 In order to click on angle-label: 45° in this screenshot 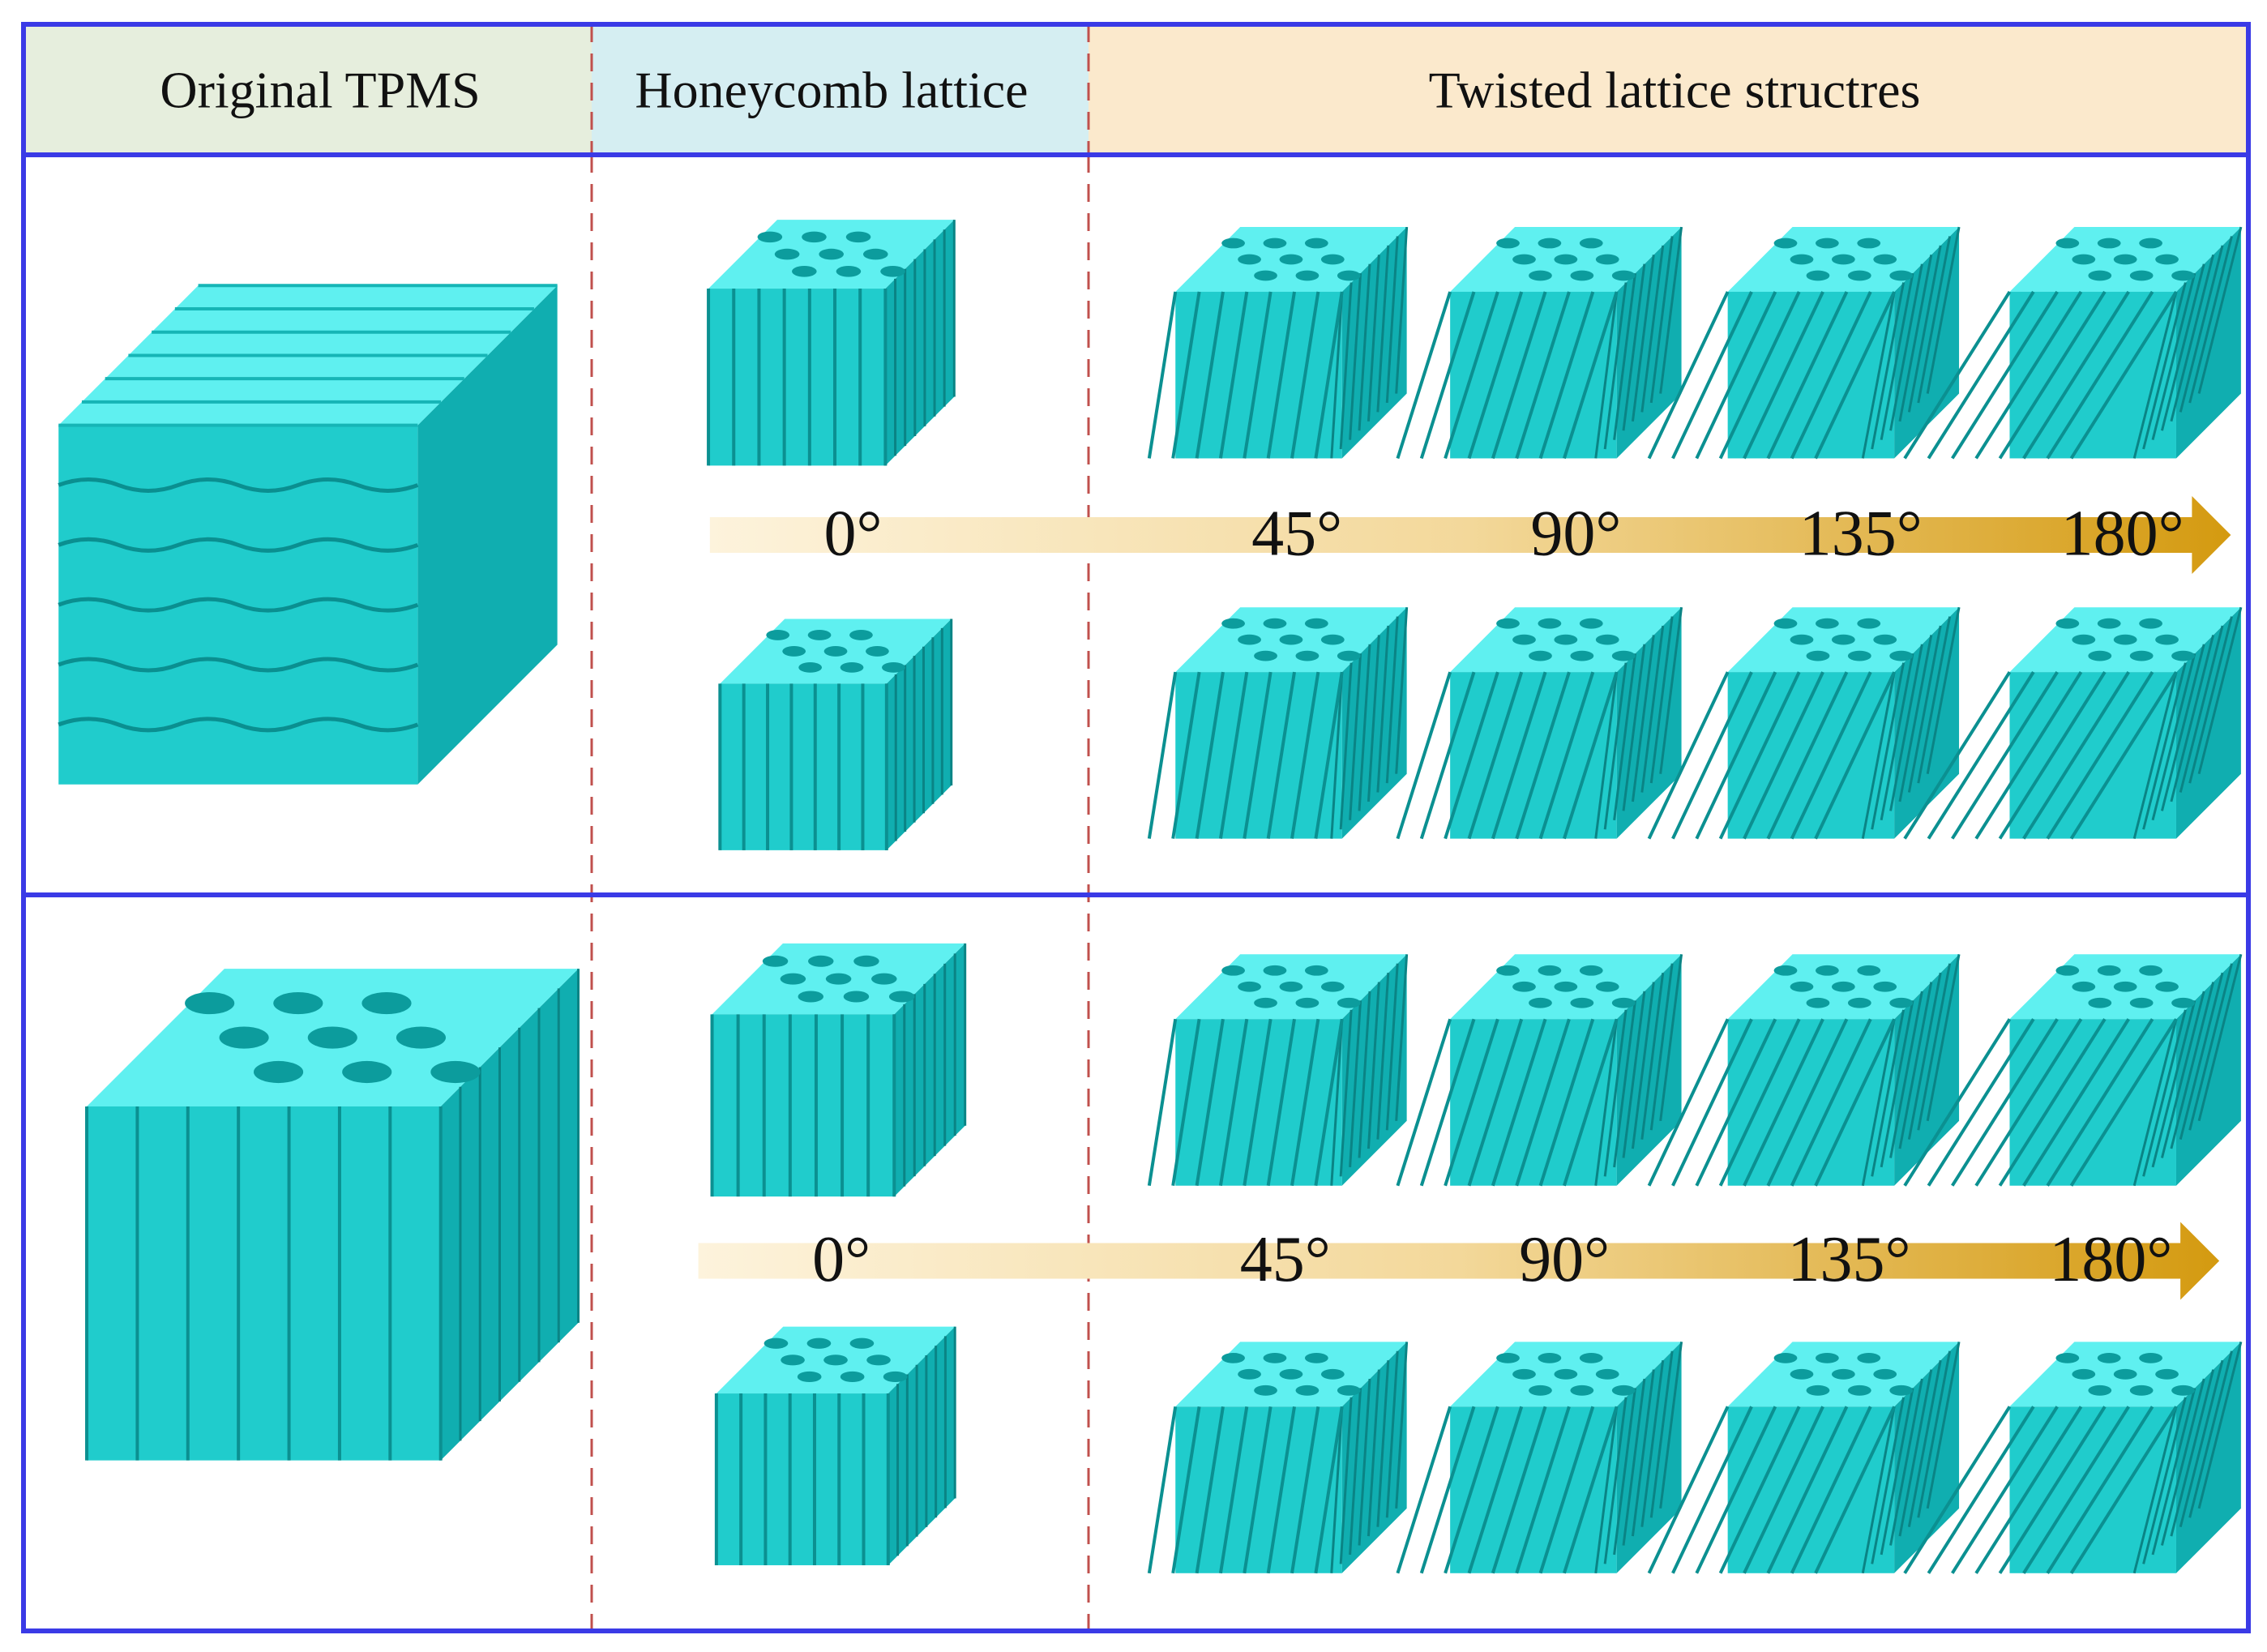, I will do `click(1285, 1259)`.